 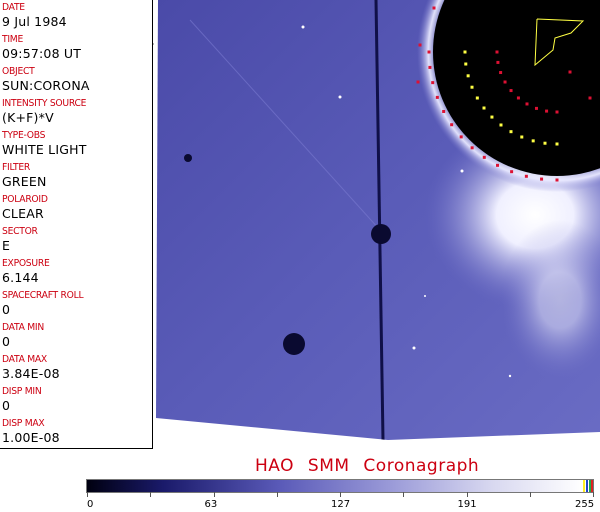 What do you see at coordinates (23, 423) in the screenshot?
I see `field-label: DISP MAX` at bounding box center [23, 423].